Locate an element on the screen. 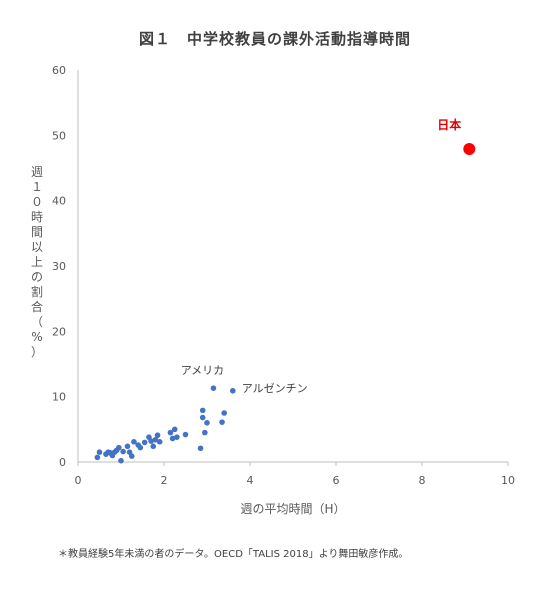  y-axis-label: 週１０時間以上の割合（%） is located at coordinates (37, 262).